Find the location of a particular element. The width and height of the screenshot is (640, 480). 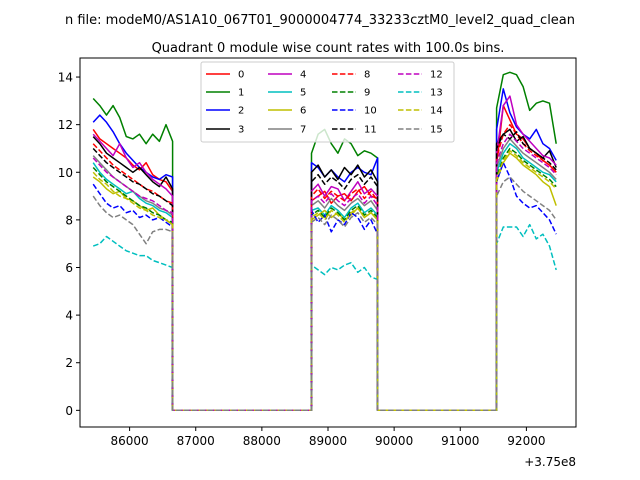

legend-label-12: 12 is located at coordinates (436, 75).